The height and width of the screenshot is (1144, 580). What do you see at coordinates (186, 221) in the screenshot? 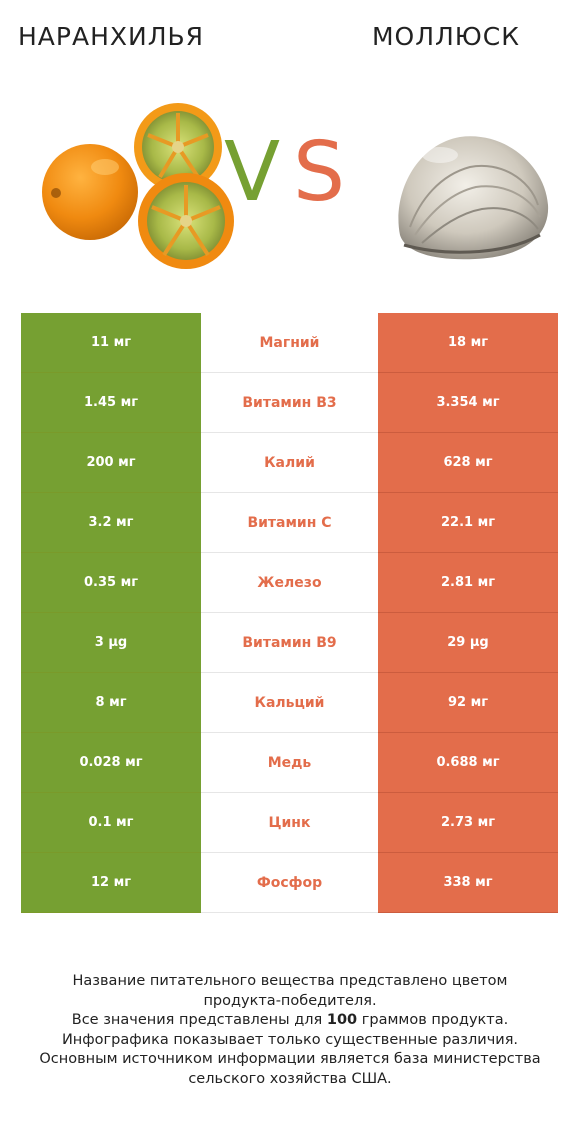
I see `naranjilla-half-bottom` at bounding box center [186, 221].